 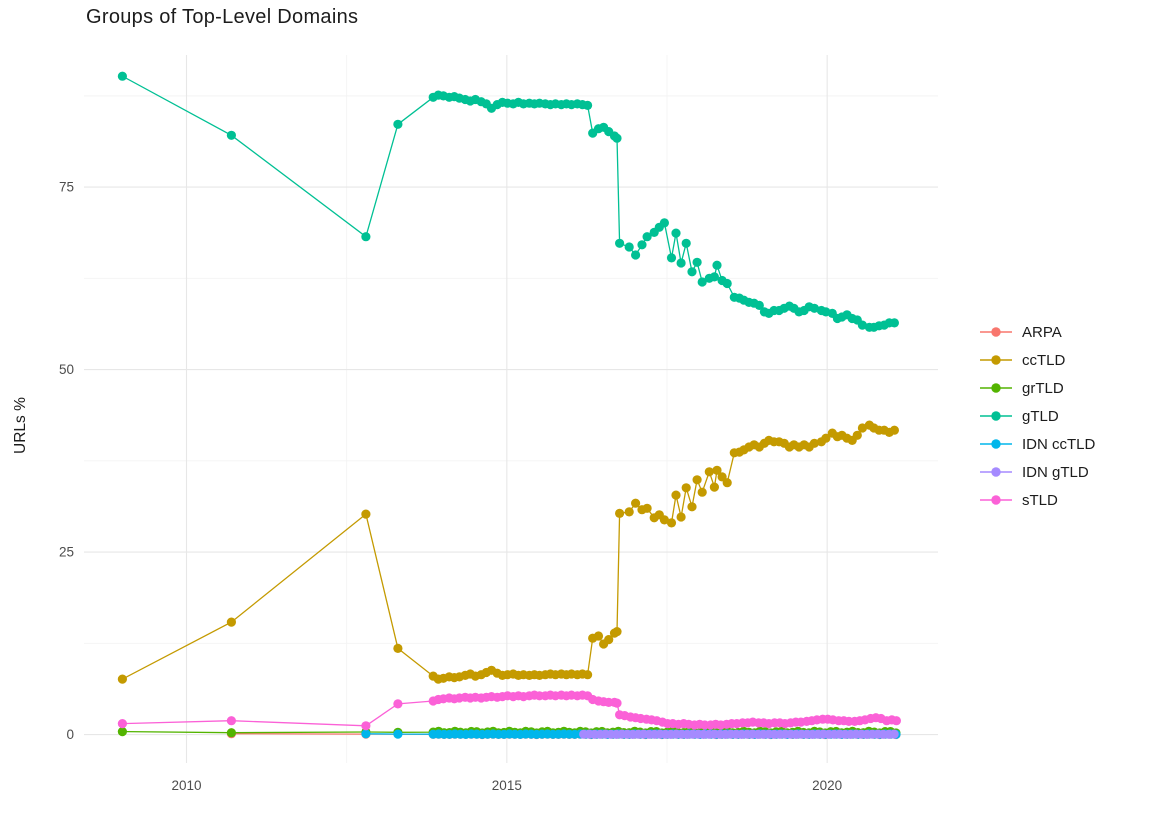 What do you see at coordinates (507, 785) in the screenshot?
I see `x-tick-label: 2015` at bounding box center [507, 785].